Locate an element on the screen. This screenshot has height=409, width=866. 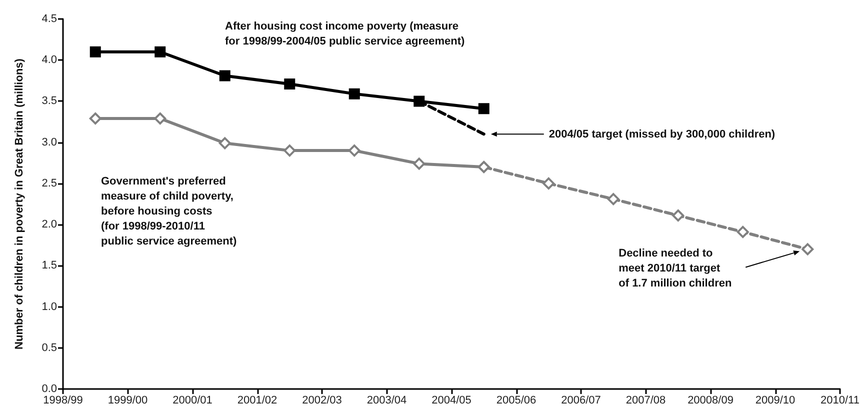
x-tick-label: 2006/07 is located at coordinates (581, 400).